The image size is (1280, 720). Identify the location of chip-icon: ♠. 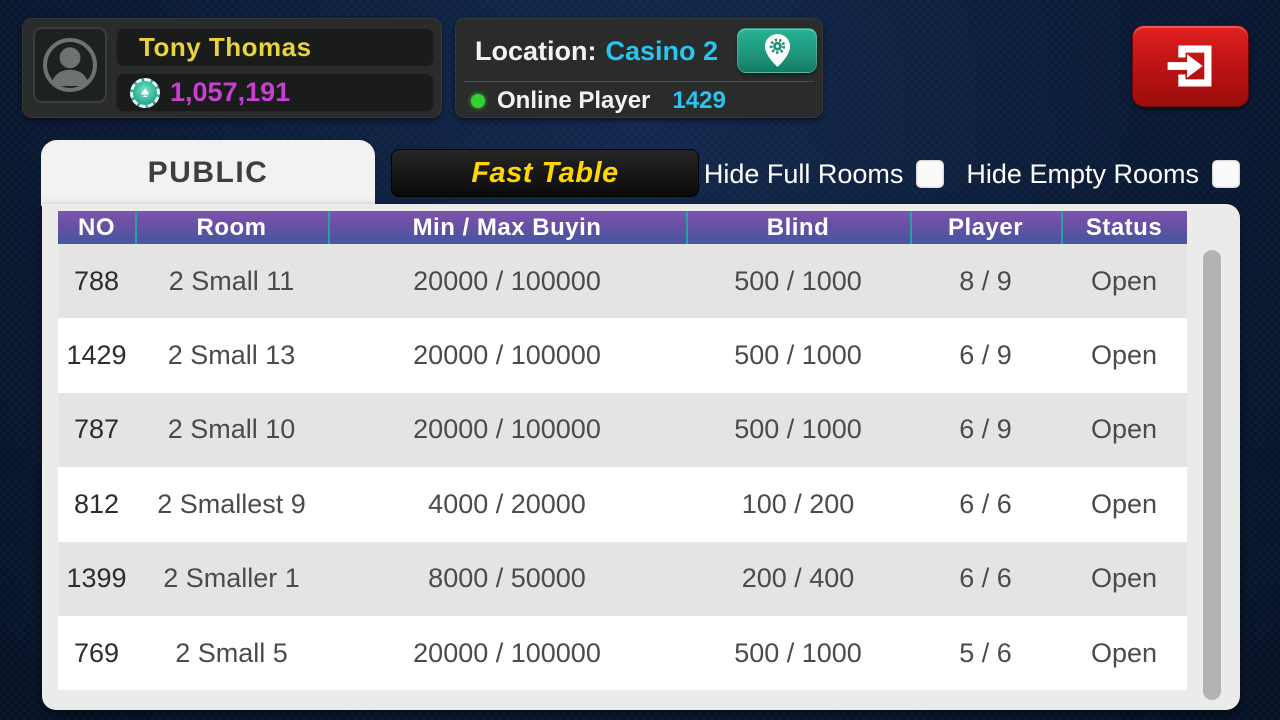
(145, 92).